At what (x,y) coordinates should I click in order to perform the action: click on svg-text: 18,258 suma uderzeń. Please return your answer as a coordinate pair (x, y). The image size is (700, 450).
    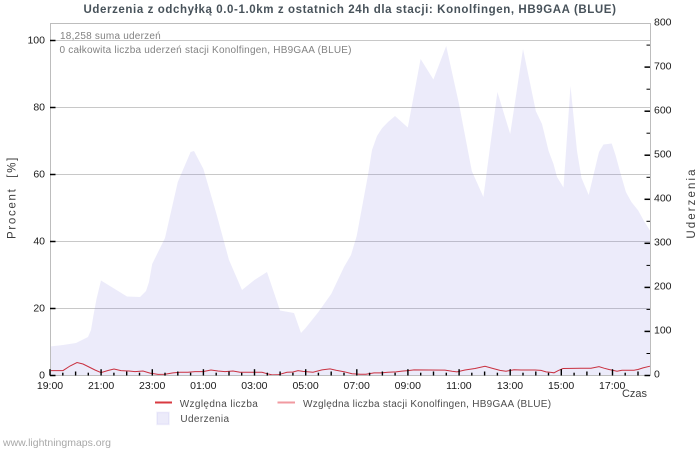
    Looking at the image, I should click on (110, 36).